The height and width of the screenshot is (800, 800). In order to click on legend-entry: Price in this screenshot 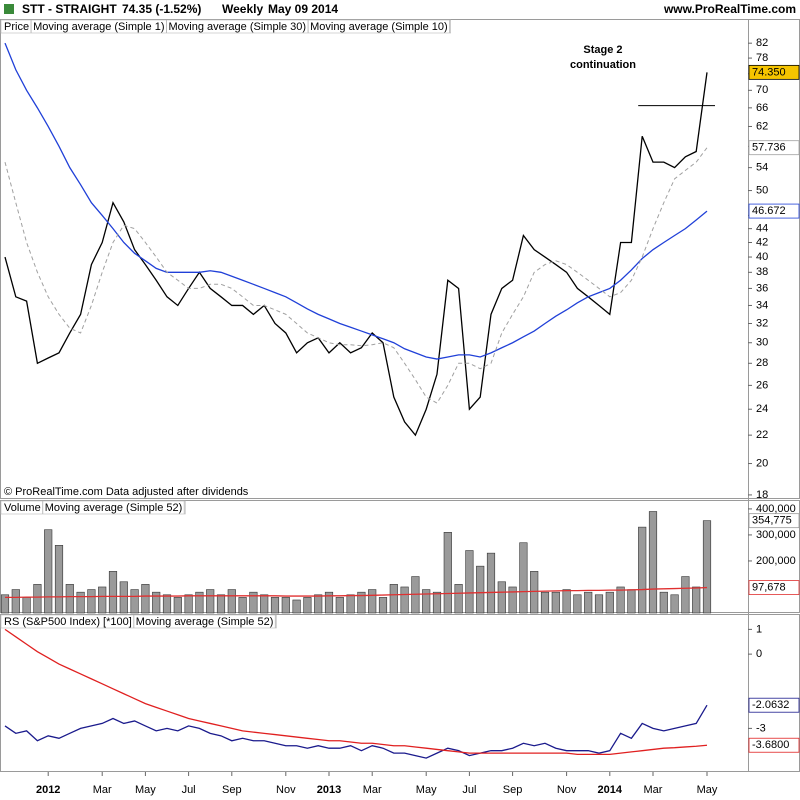, I will do `click(16, 27)`.